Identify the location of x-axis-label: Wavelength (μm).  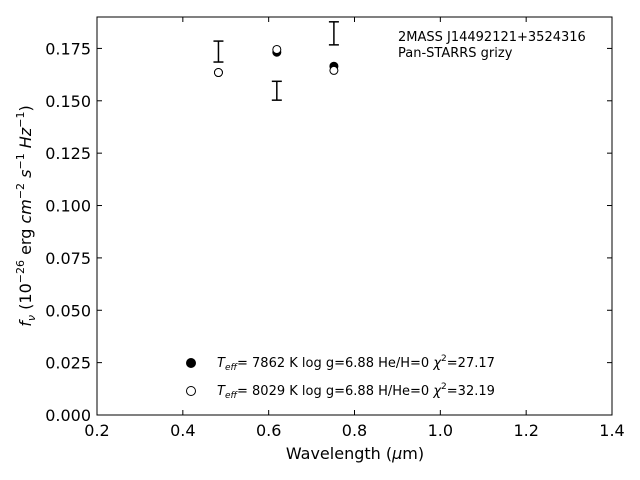
(355, 453).